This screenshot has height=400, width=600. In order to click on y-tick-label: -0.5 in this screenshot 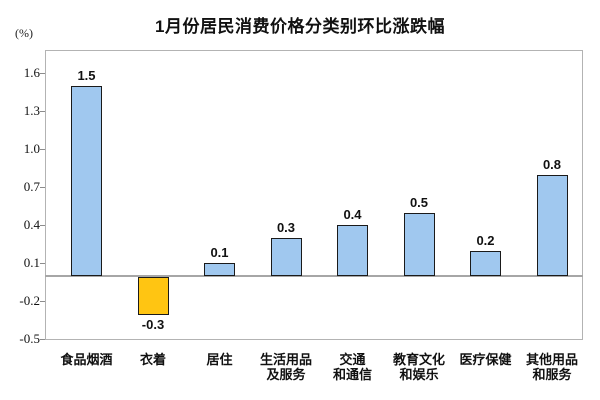, I will do `click(29, 339)`.